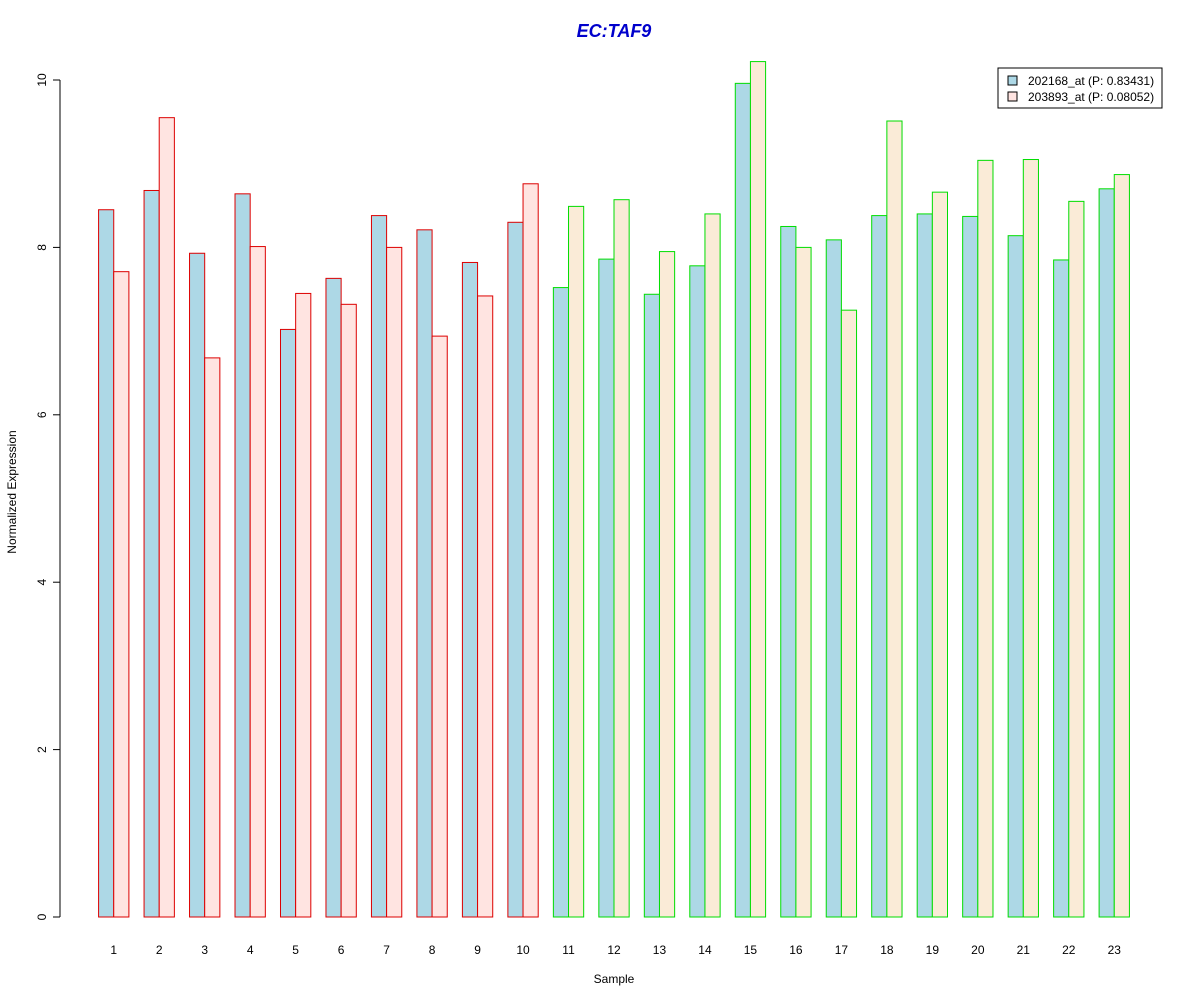 Image resolution: width=1200 pixels, height=1000 pixels. I want to click on x-tick-label: 12, so click(614, 950).